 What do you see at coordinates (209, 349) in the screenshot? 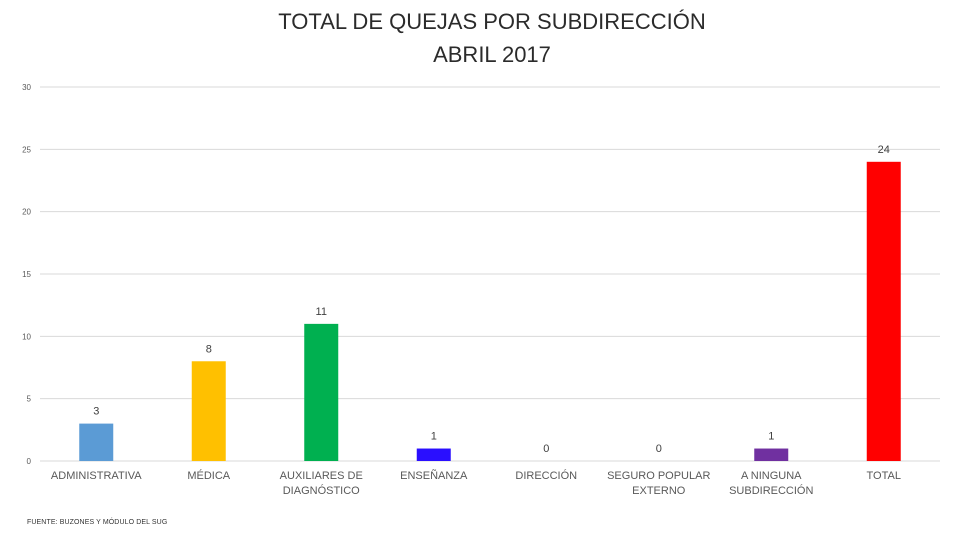
I see `data-label-1: 8` at bounding box center [209, 349].